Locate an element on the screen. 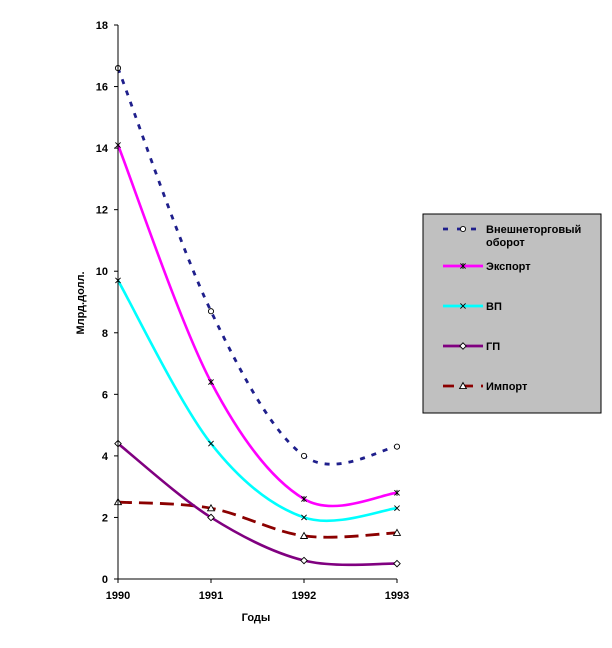 This screenshot has width=612, height=648. y-tick-label: 14 is located at coordinates (102, 149).